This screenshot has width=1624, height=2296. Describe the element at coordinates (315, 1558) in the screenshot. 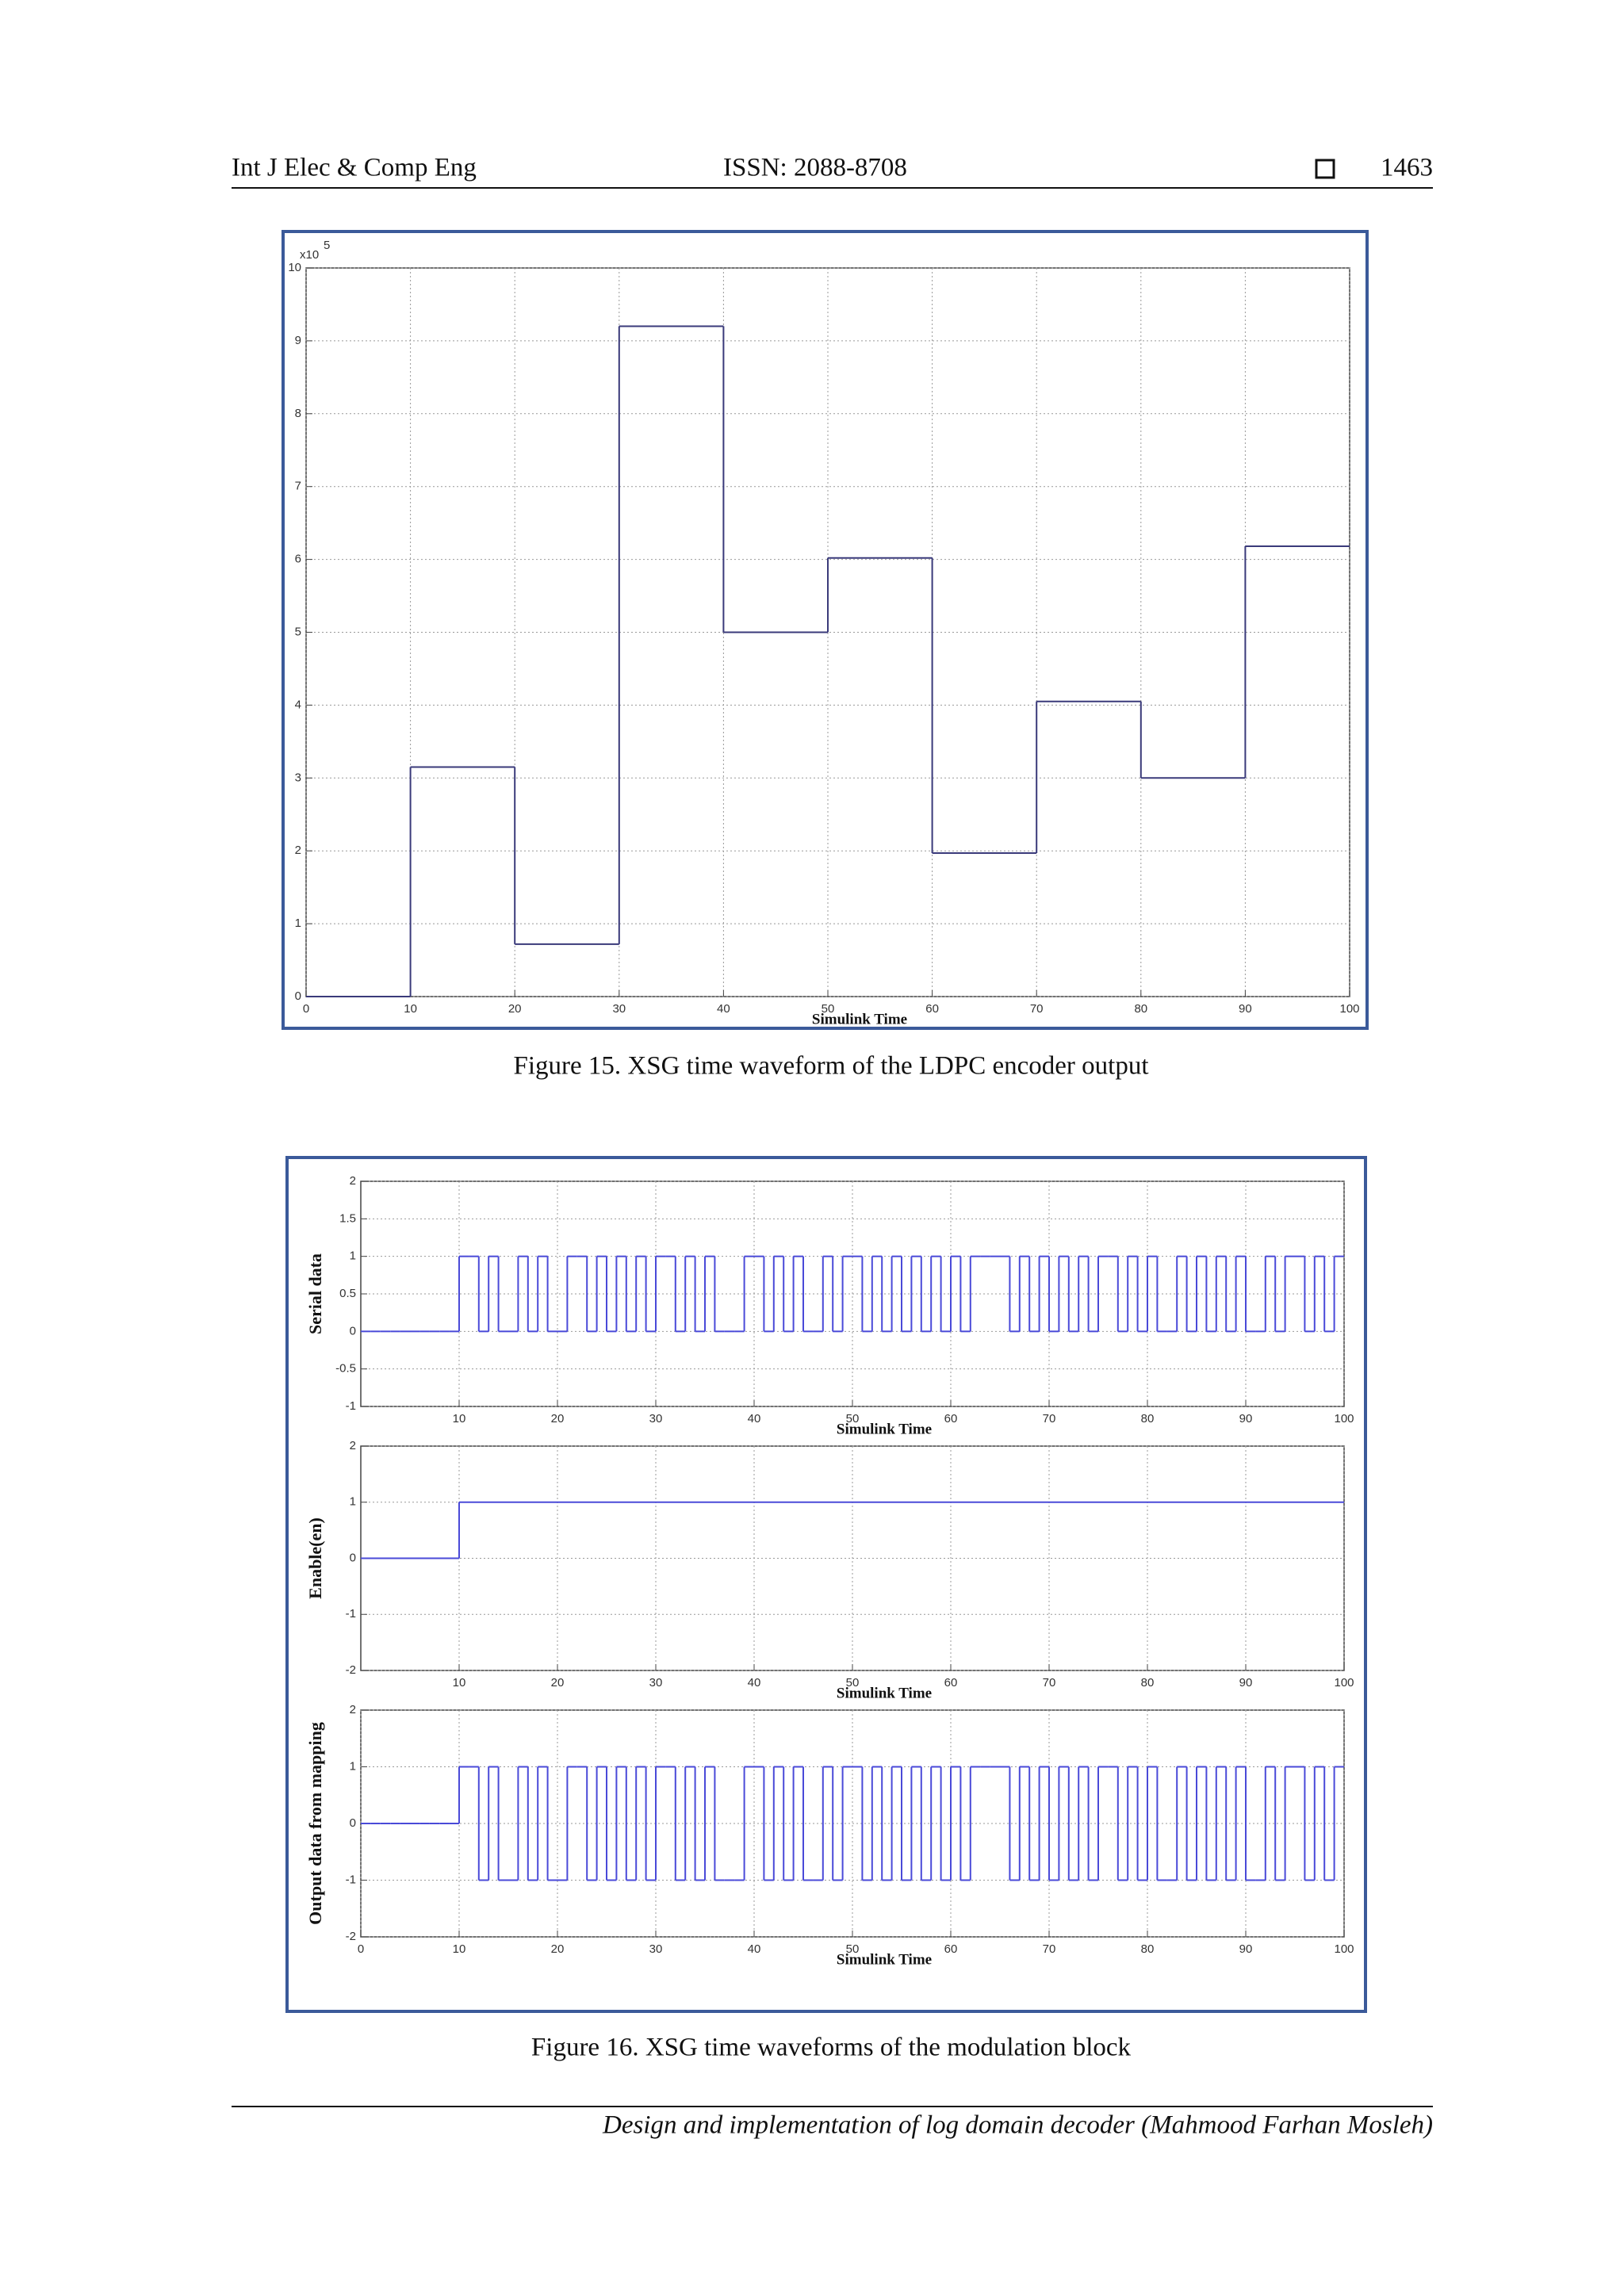

I see `y-axis-label: Enable(en)` at that location.